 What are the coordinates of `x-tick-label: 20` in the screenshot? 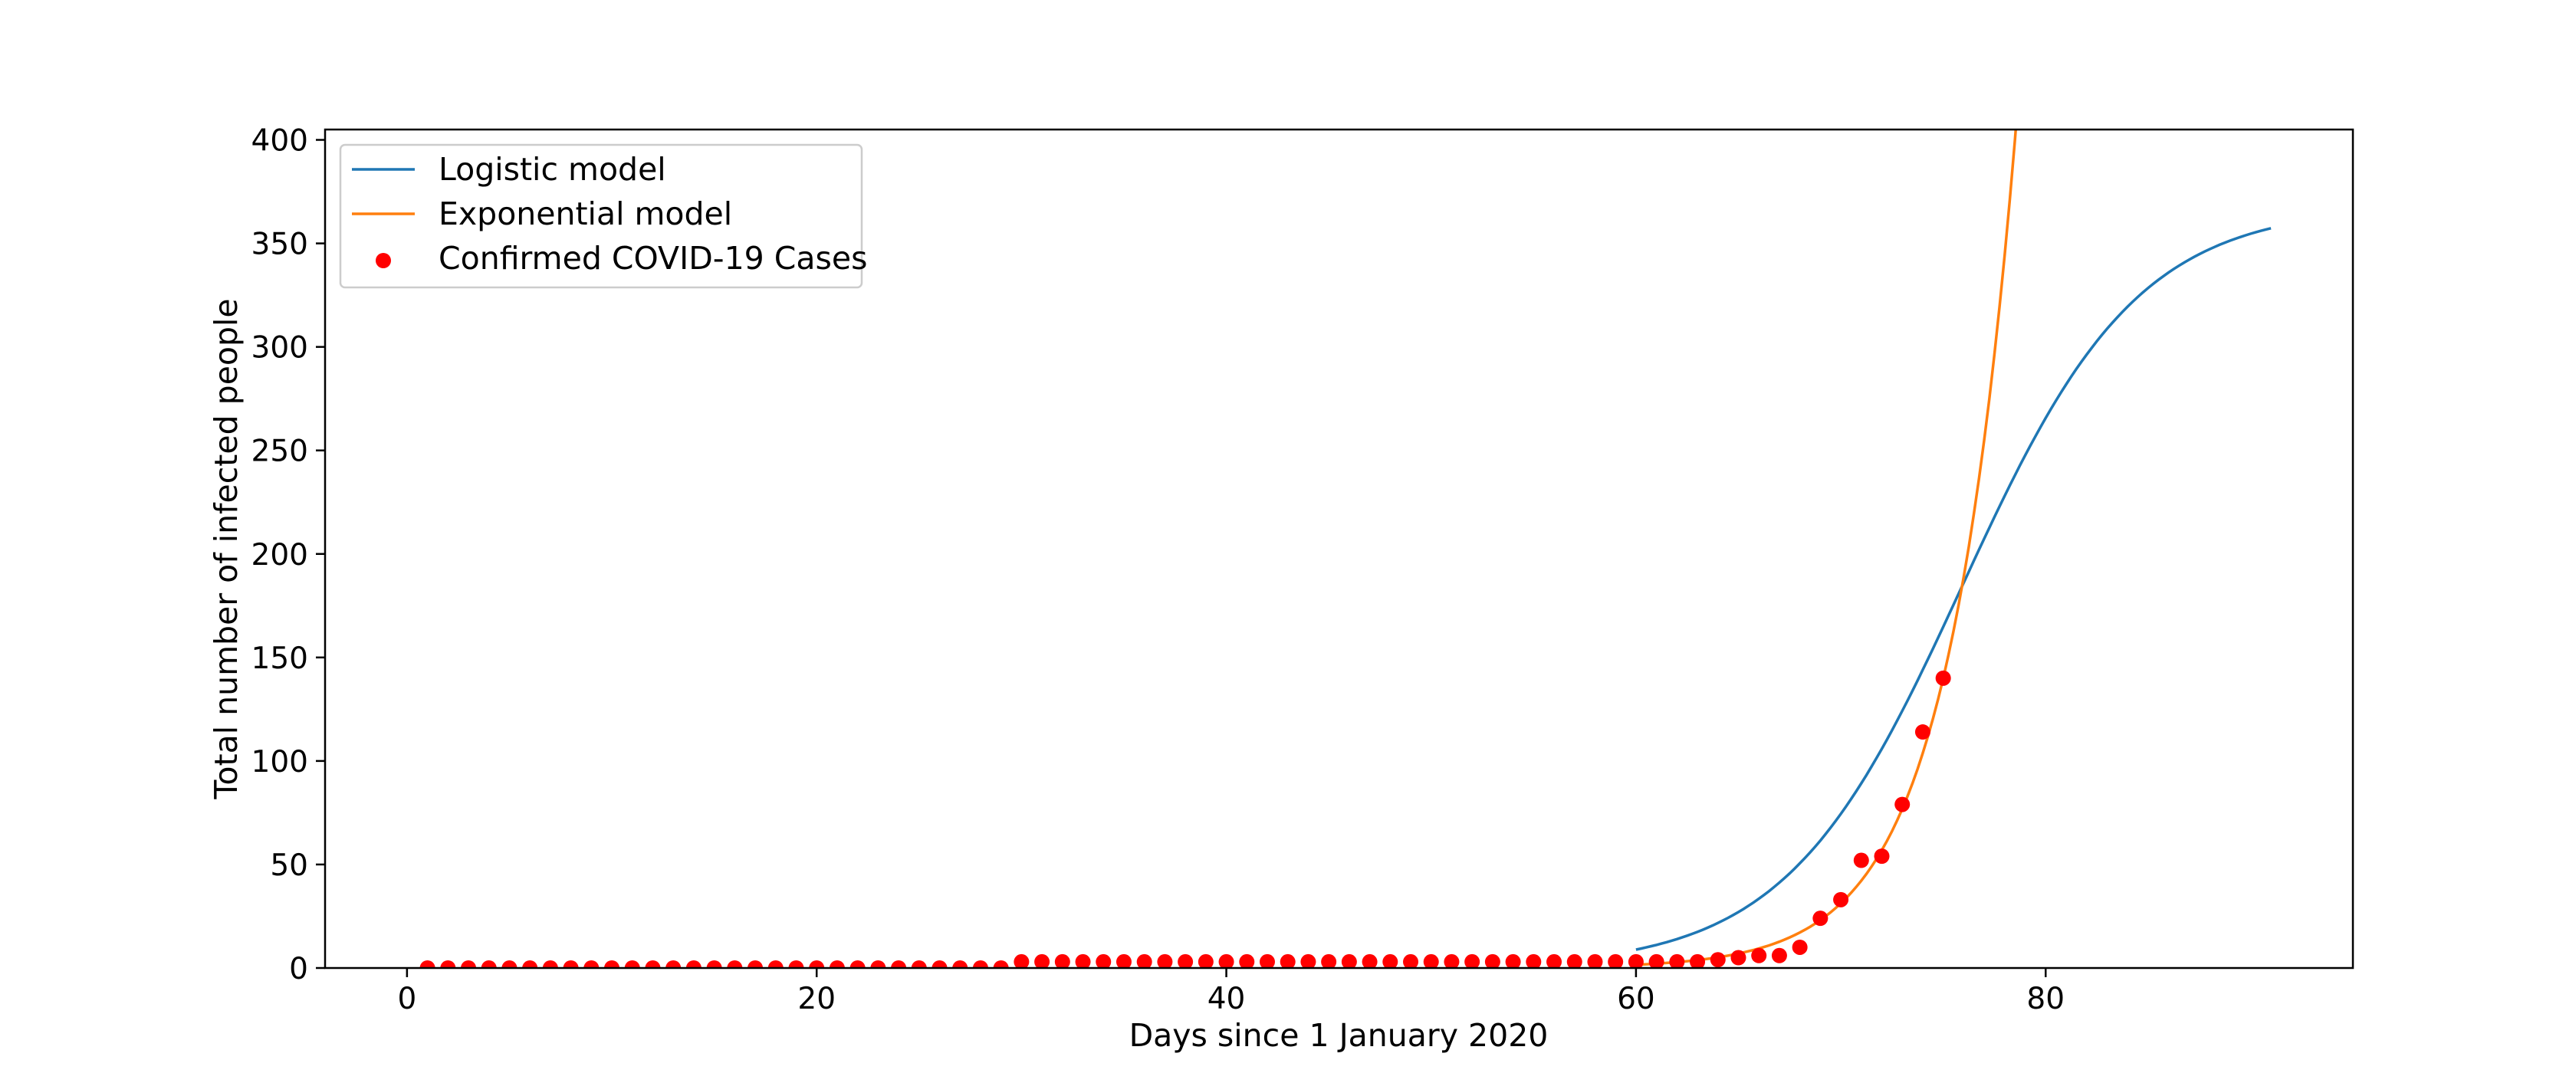 It's located at (816, 999).